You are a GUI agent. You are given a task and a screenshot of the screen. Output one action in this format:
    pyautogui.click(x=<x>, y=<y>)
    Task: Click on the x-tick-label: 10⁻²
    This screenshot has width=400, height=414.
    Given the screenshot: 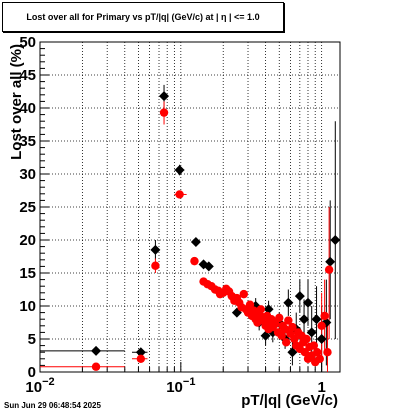 What is the action you would take?
    pyautogui.click(x=39, y=386)
    